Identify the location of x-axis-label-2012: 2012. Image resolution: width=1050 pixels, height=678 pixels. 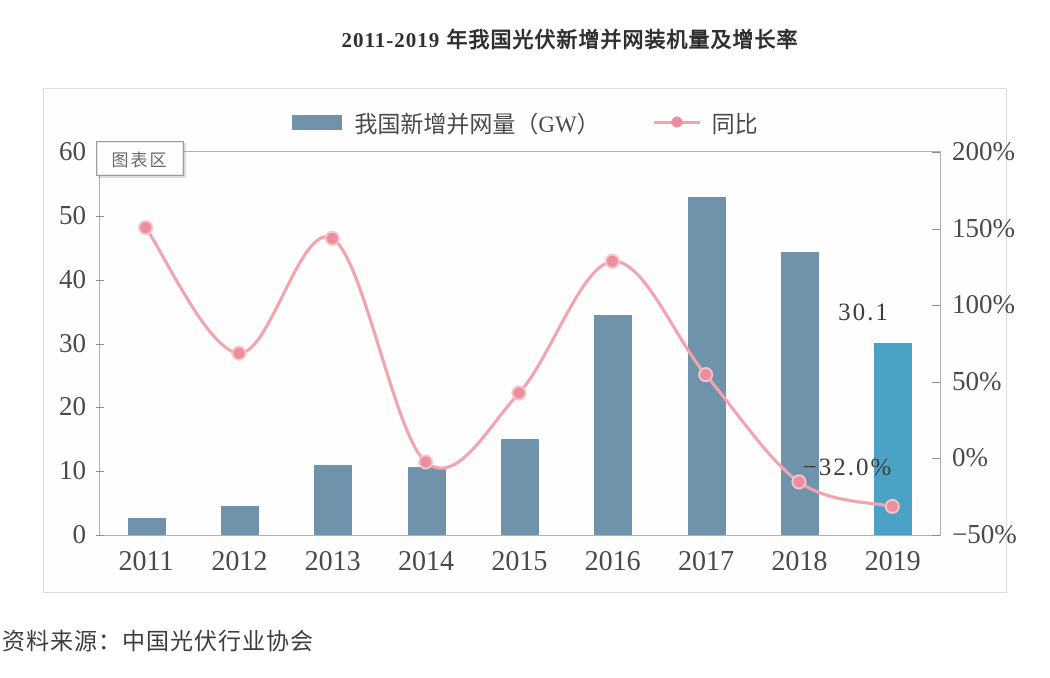
(239, 561).